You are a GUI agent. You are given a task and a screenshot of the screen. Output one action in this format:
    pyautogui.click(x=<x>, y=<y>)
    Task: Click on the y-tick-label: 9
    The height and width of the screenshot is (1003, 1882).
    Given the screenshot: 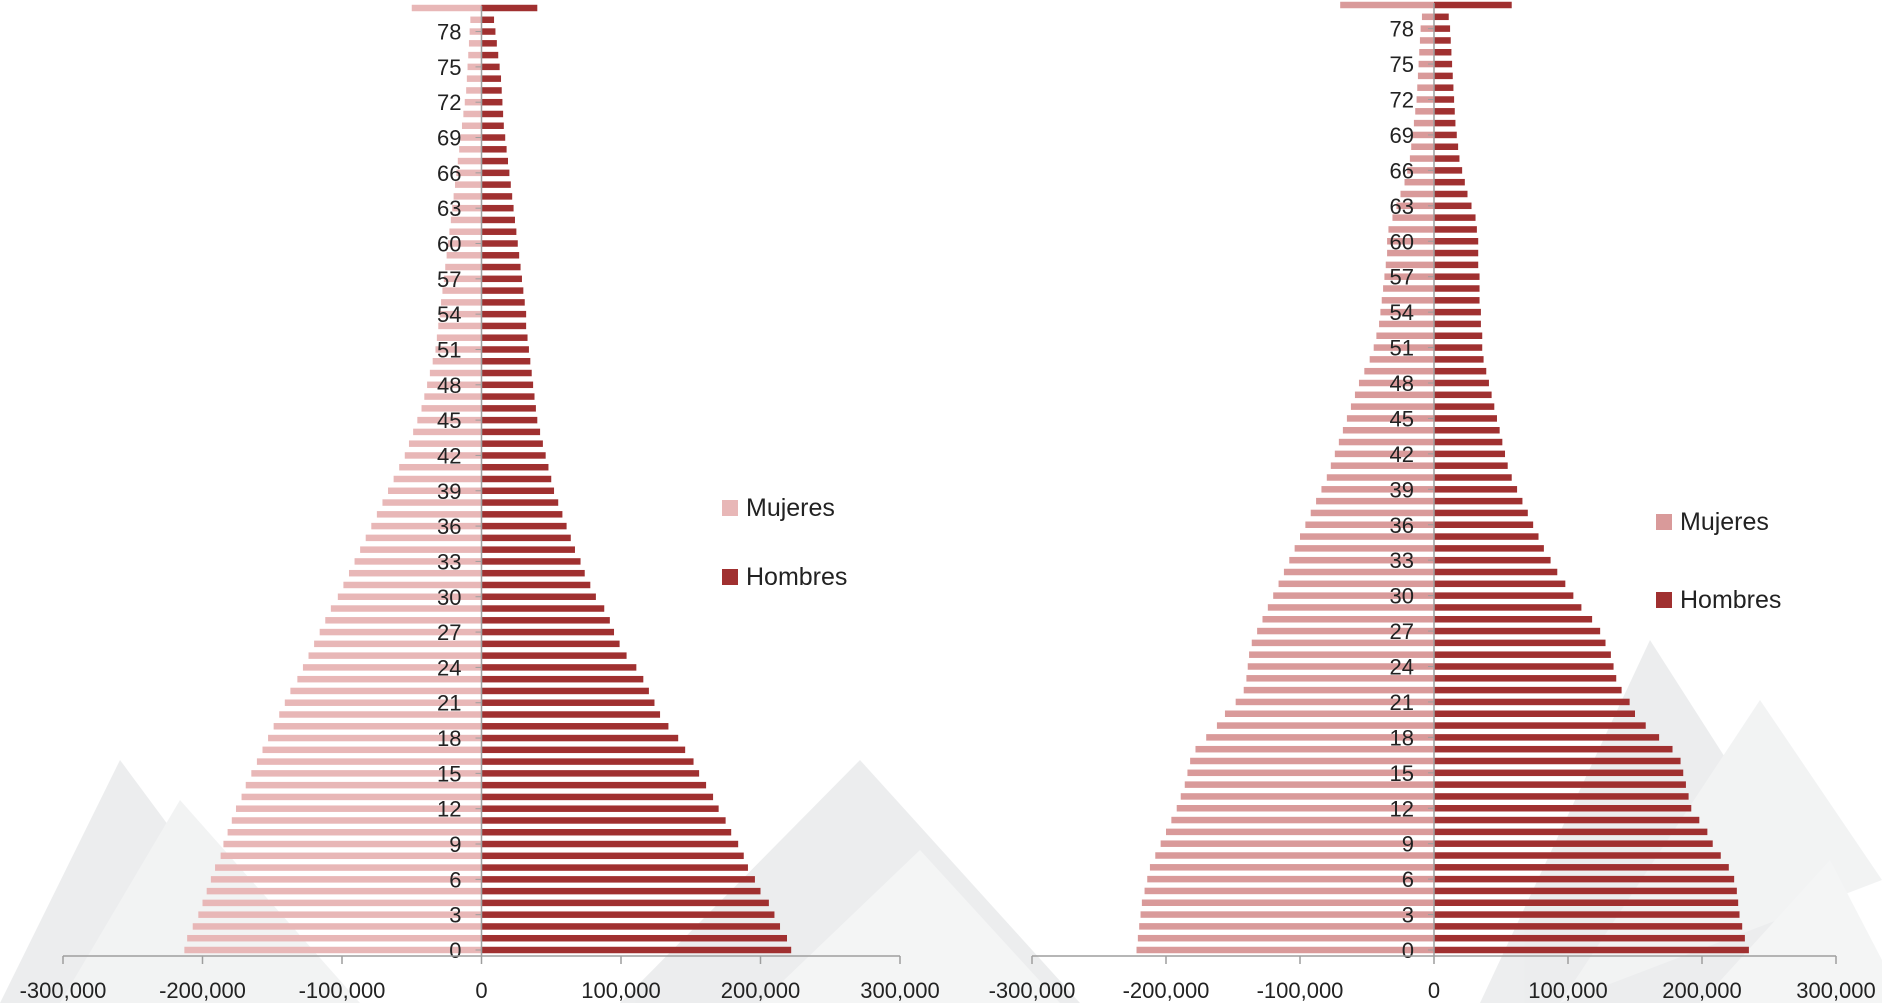 What is the action you would take?
    pyautogui.click(x=455, y=844)
    